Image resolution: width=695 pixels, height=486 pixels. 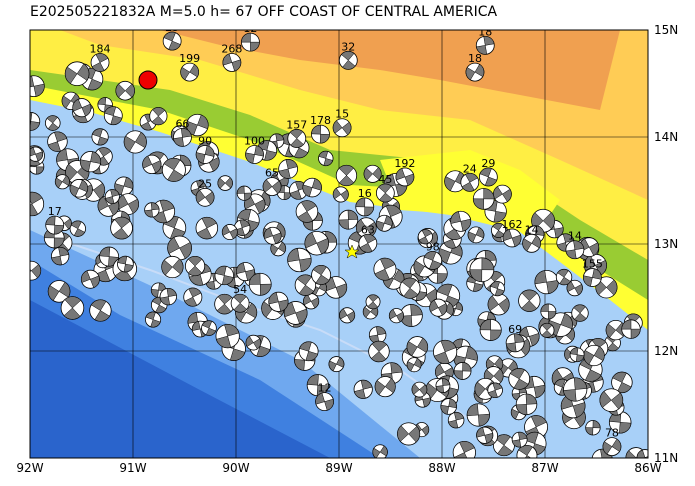 I want to click on event-label: 157, so click(x=296, y=124).